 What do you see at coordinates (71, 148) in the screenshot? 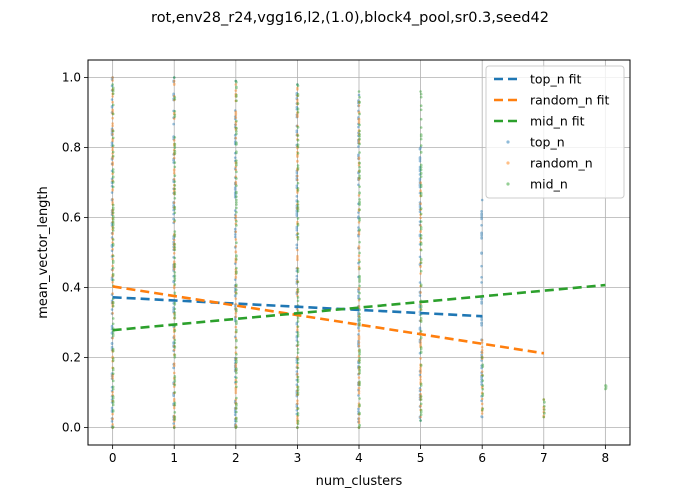
I see `y-tick-label: 0.8` at bounding box center [71, 148].